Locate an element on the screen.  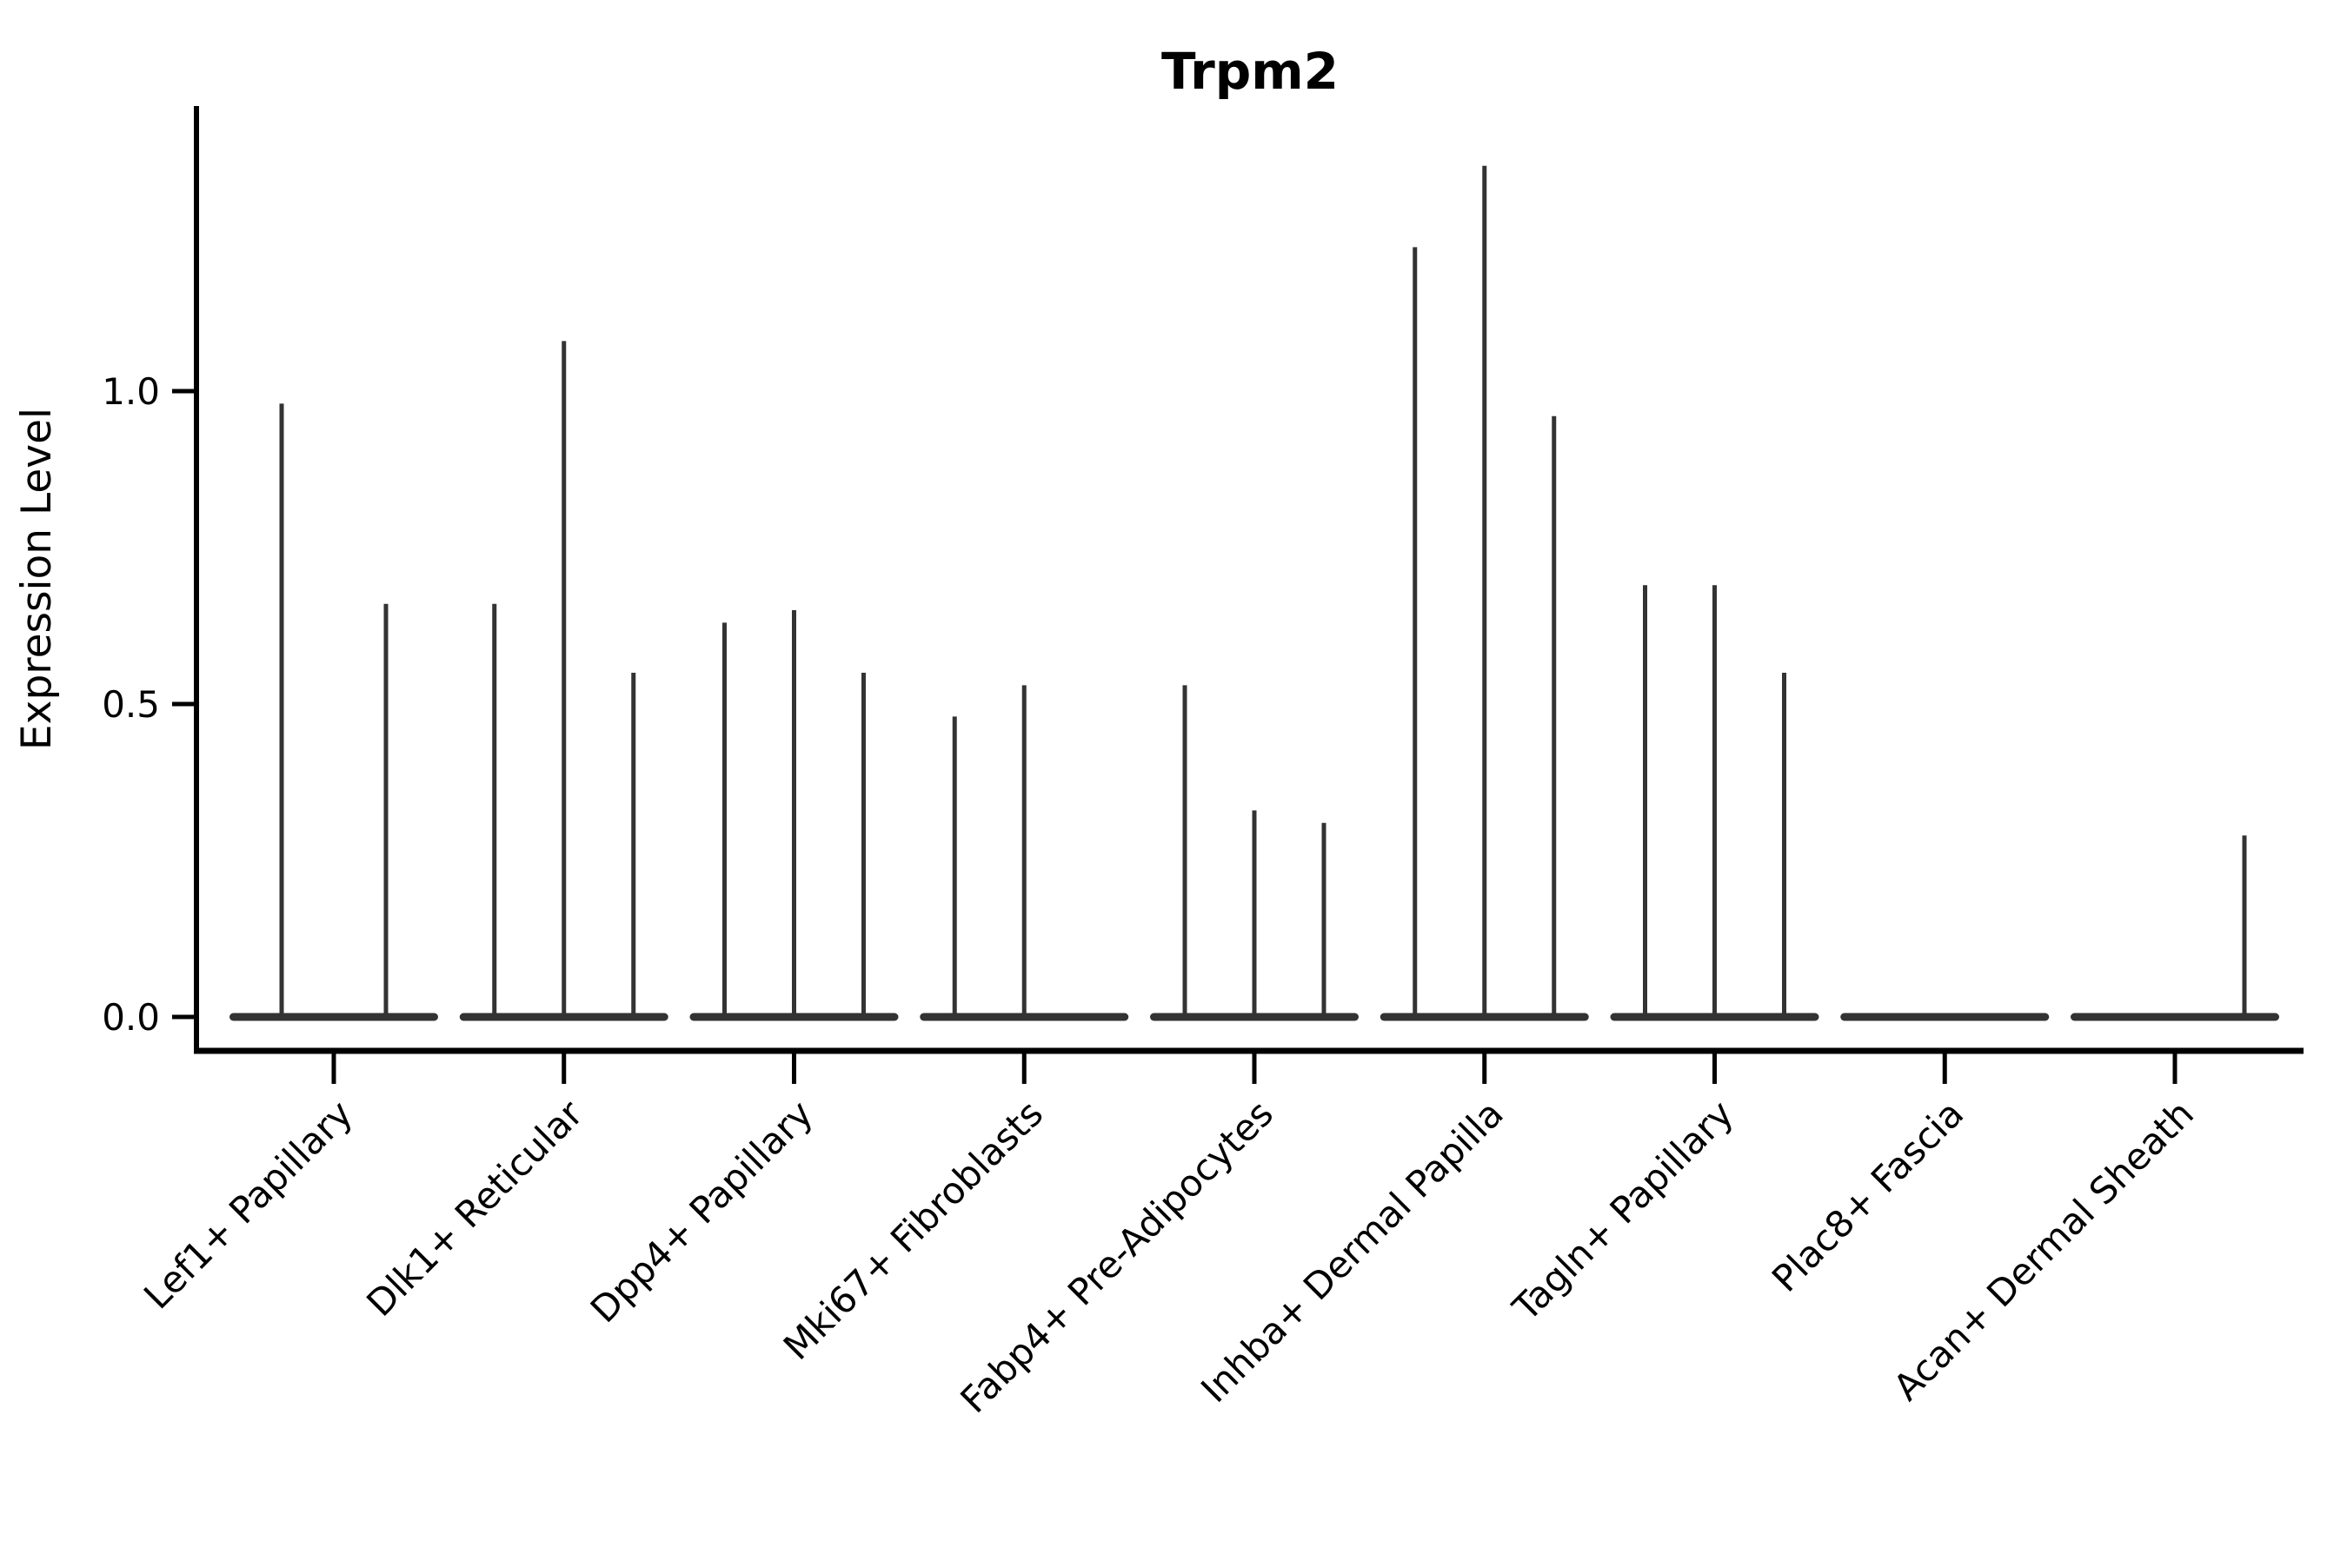
y-tick-label: 0.0 is located at coordinates (131, 1017).